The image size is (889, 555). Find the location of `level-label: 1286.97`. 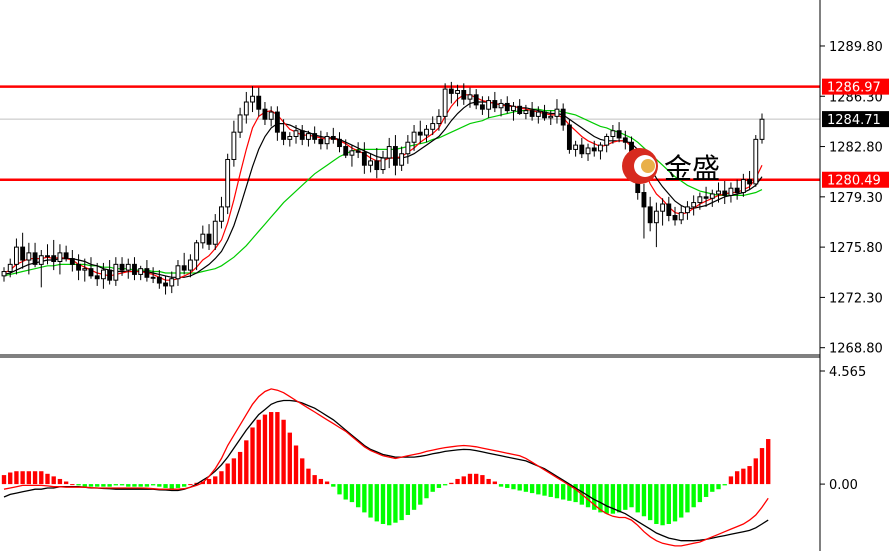

level-label: 1286.97 is located at coordinates (854, 88).